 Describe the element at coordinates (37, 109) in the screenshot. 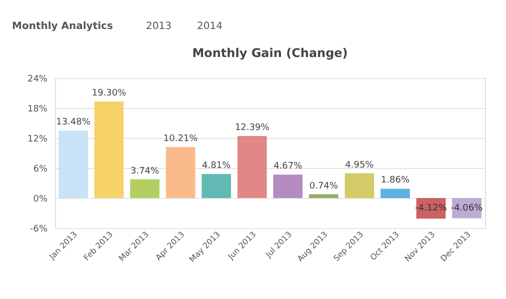

I see `y-tick-label: 18%` at that location.